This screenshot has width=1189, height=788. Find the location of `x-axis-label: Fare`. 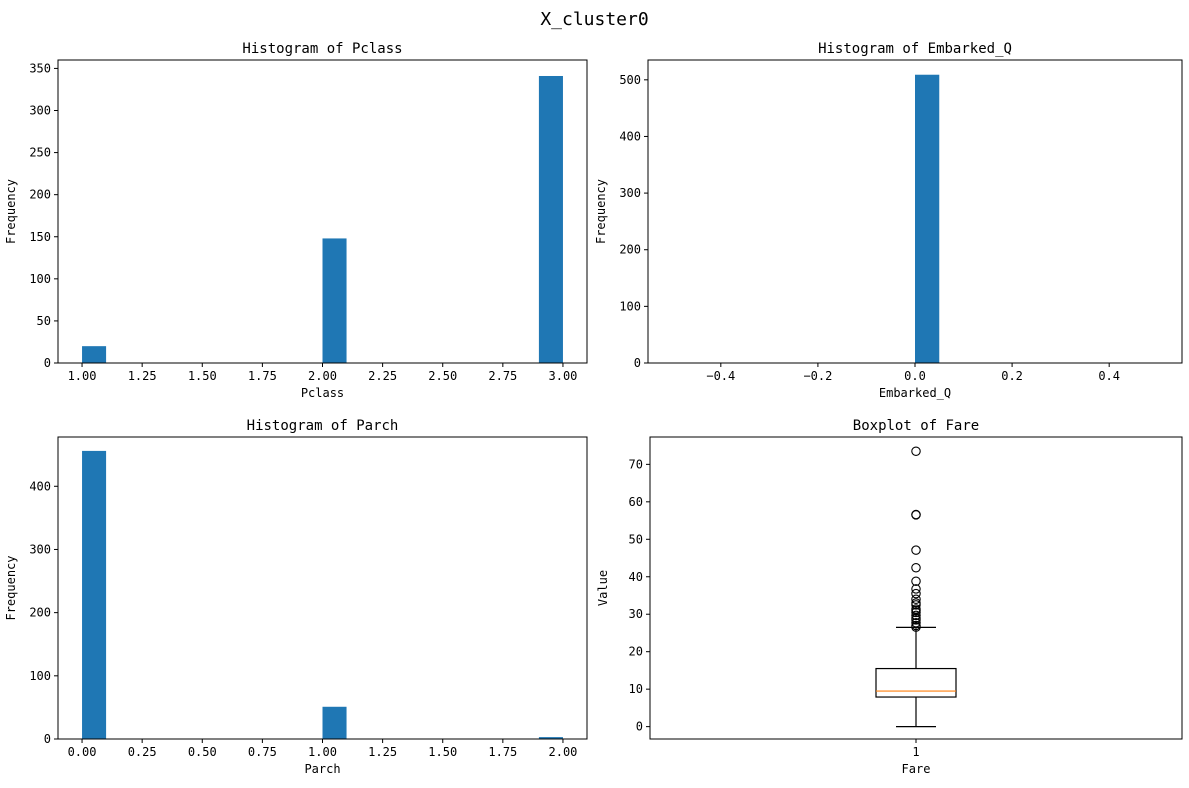

x-axis-label: Fare is located at coordinates (916, 769).